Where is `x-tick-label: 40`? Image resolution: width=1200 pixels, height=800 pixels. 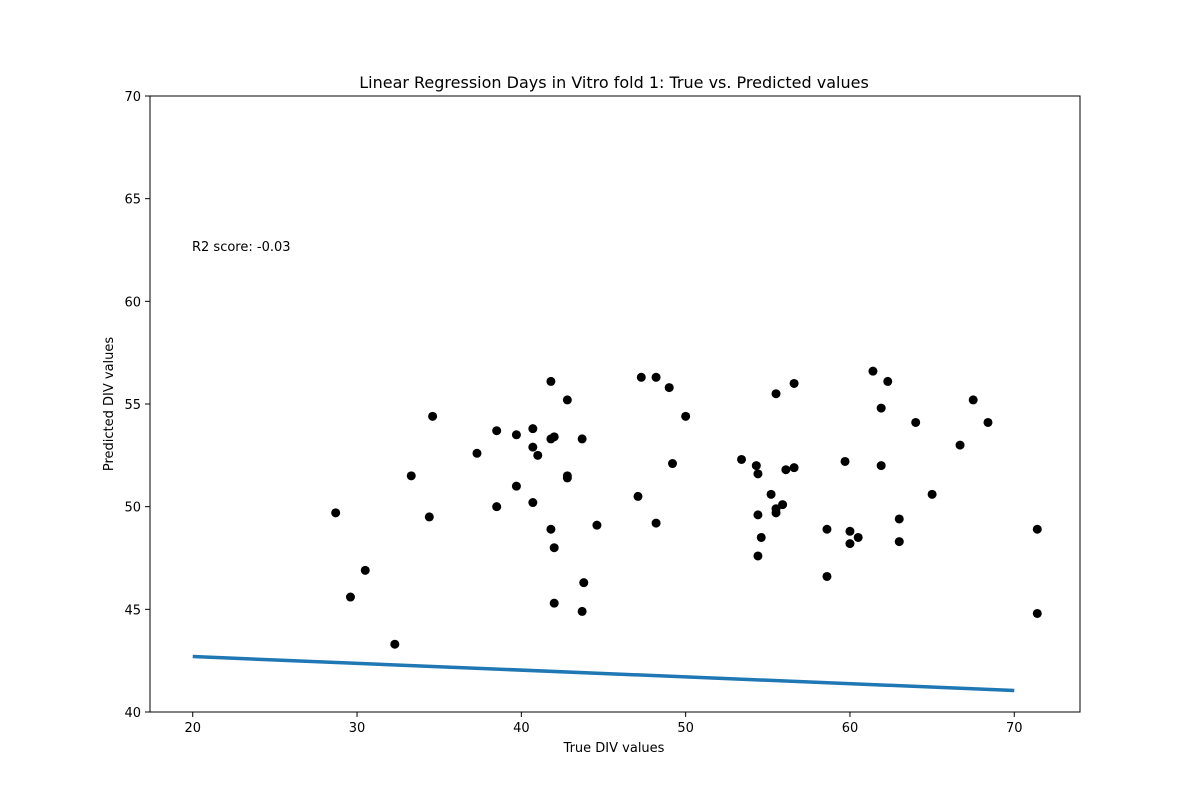 x-tick-label: 40 is located at coordinates (521, 728).